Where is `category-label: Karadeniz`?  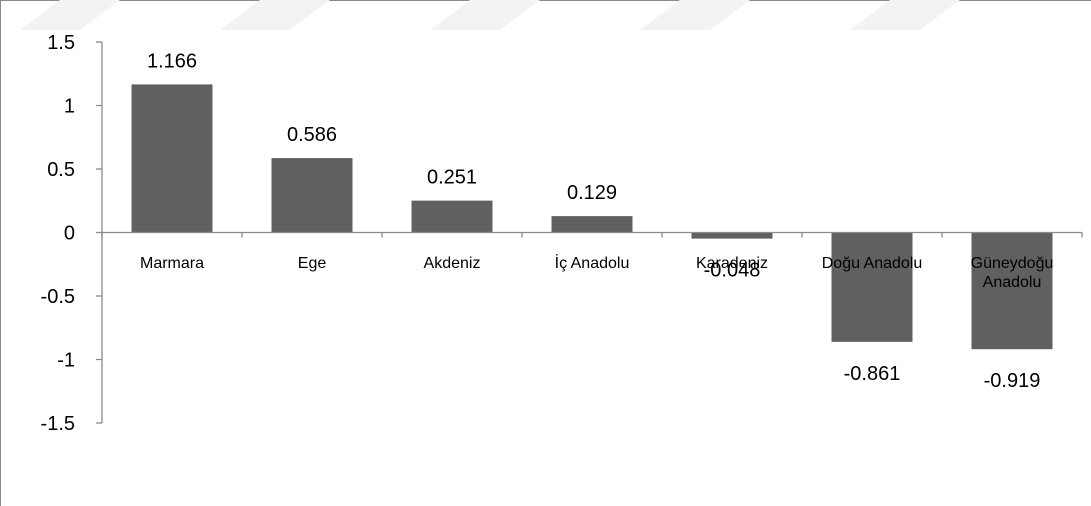 category-label: Karadeniz is located at coordinates (732, 263).